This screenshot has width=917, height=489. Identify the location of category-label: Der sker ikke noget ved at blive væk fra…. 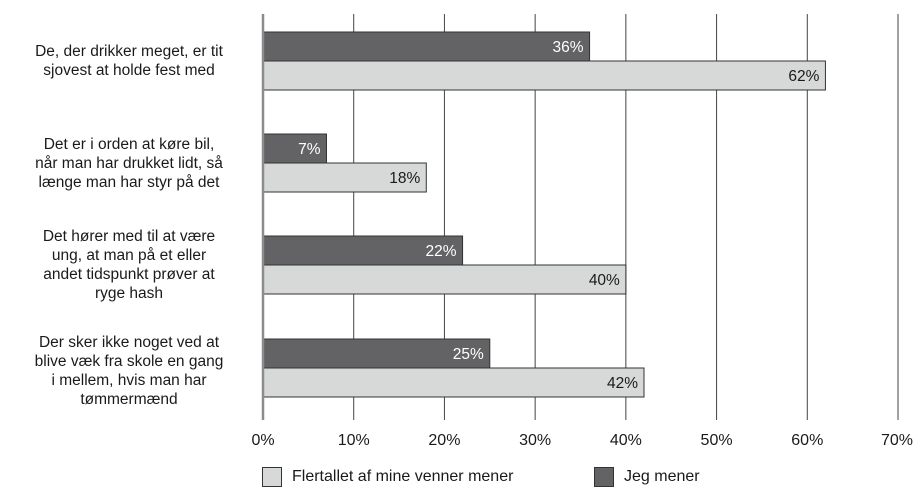
(129, 371).